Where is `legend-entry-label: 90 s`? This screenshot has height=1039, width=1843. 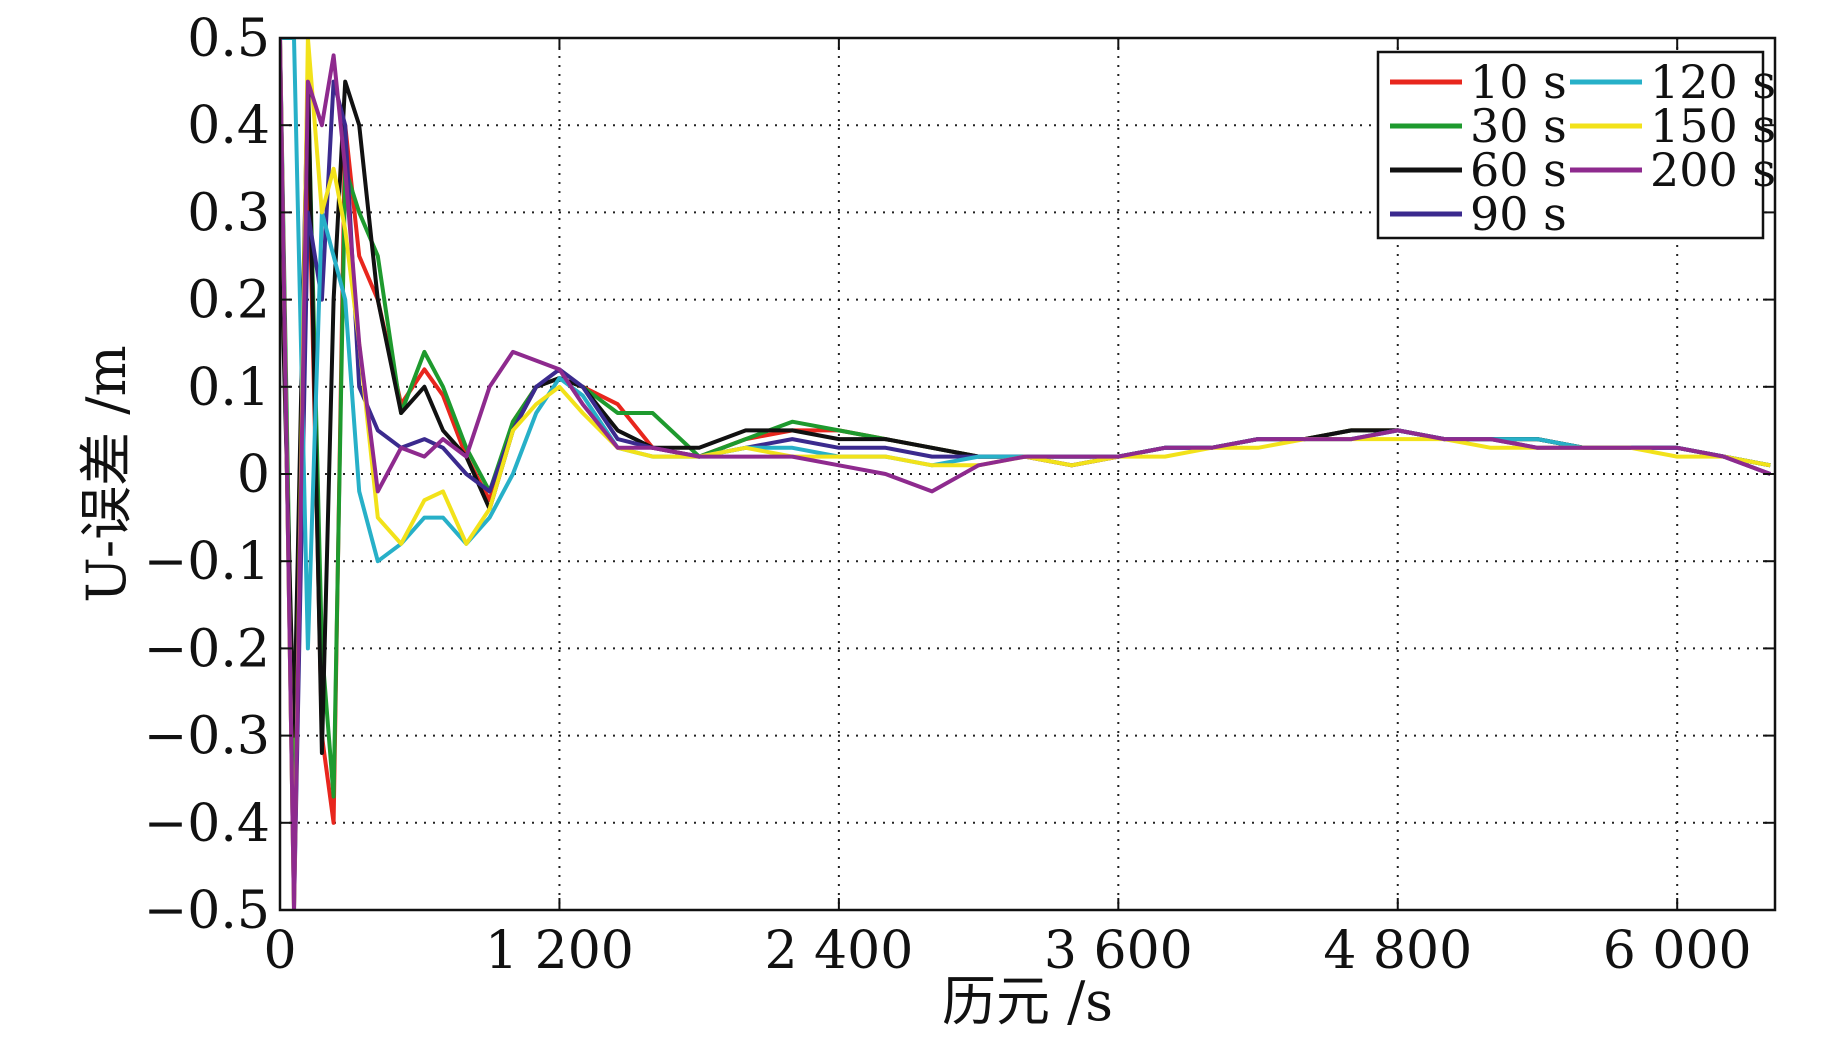 legend-entry-label: 90 s is located at coordinates (1518, 214).